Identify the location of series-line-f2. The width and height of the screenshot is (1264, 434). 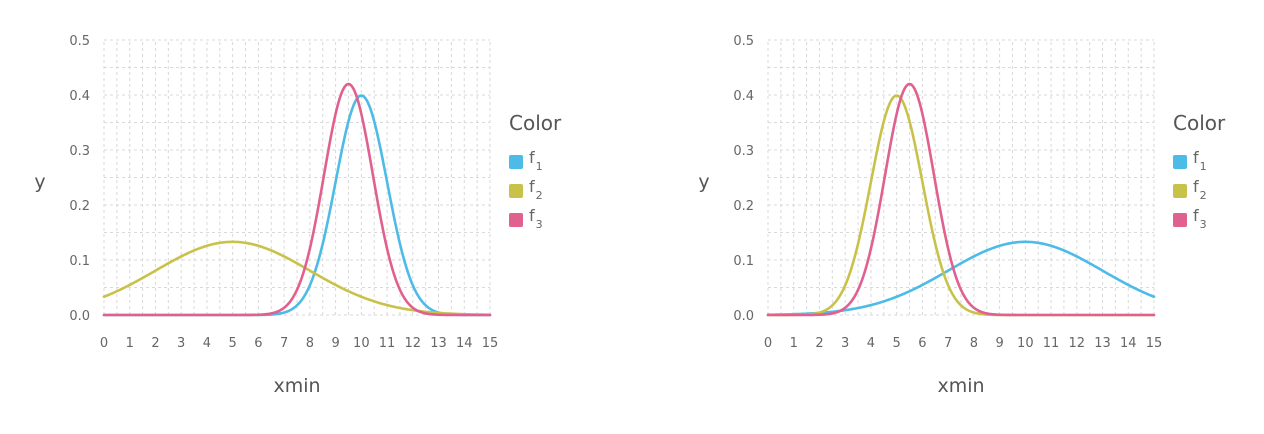
(297, 278).